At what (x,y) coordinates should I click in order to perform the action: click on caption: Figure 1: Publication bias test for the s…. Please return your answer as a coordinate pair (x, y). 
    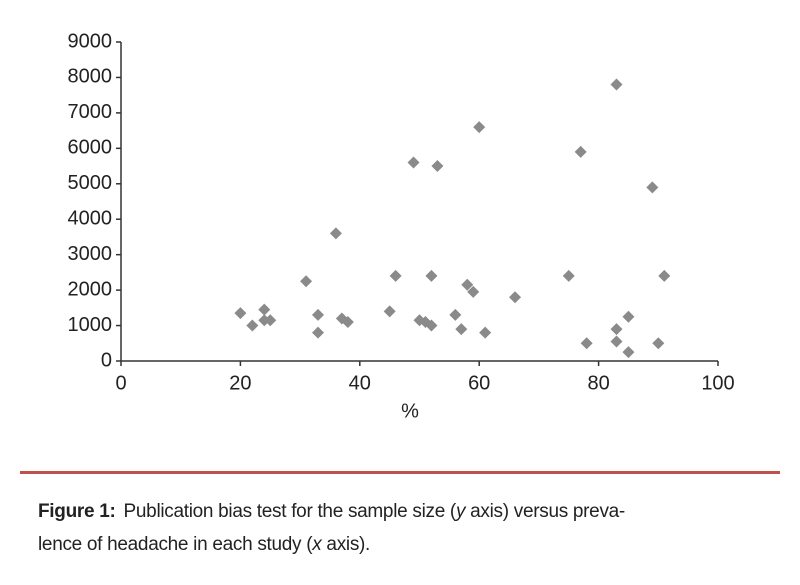
    Looking at the image, I should click on (408, 528).